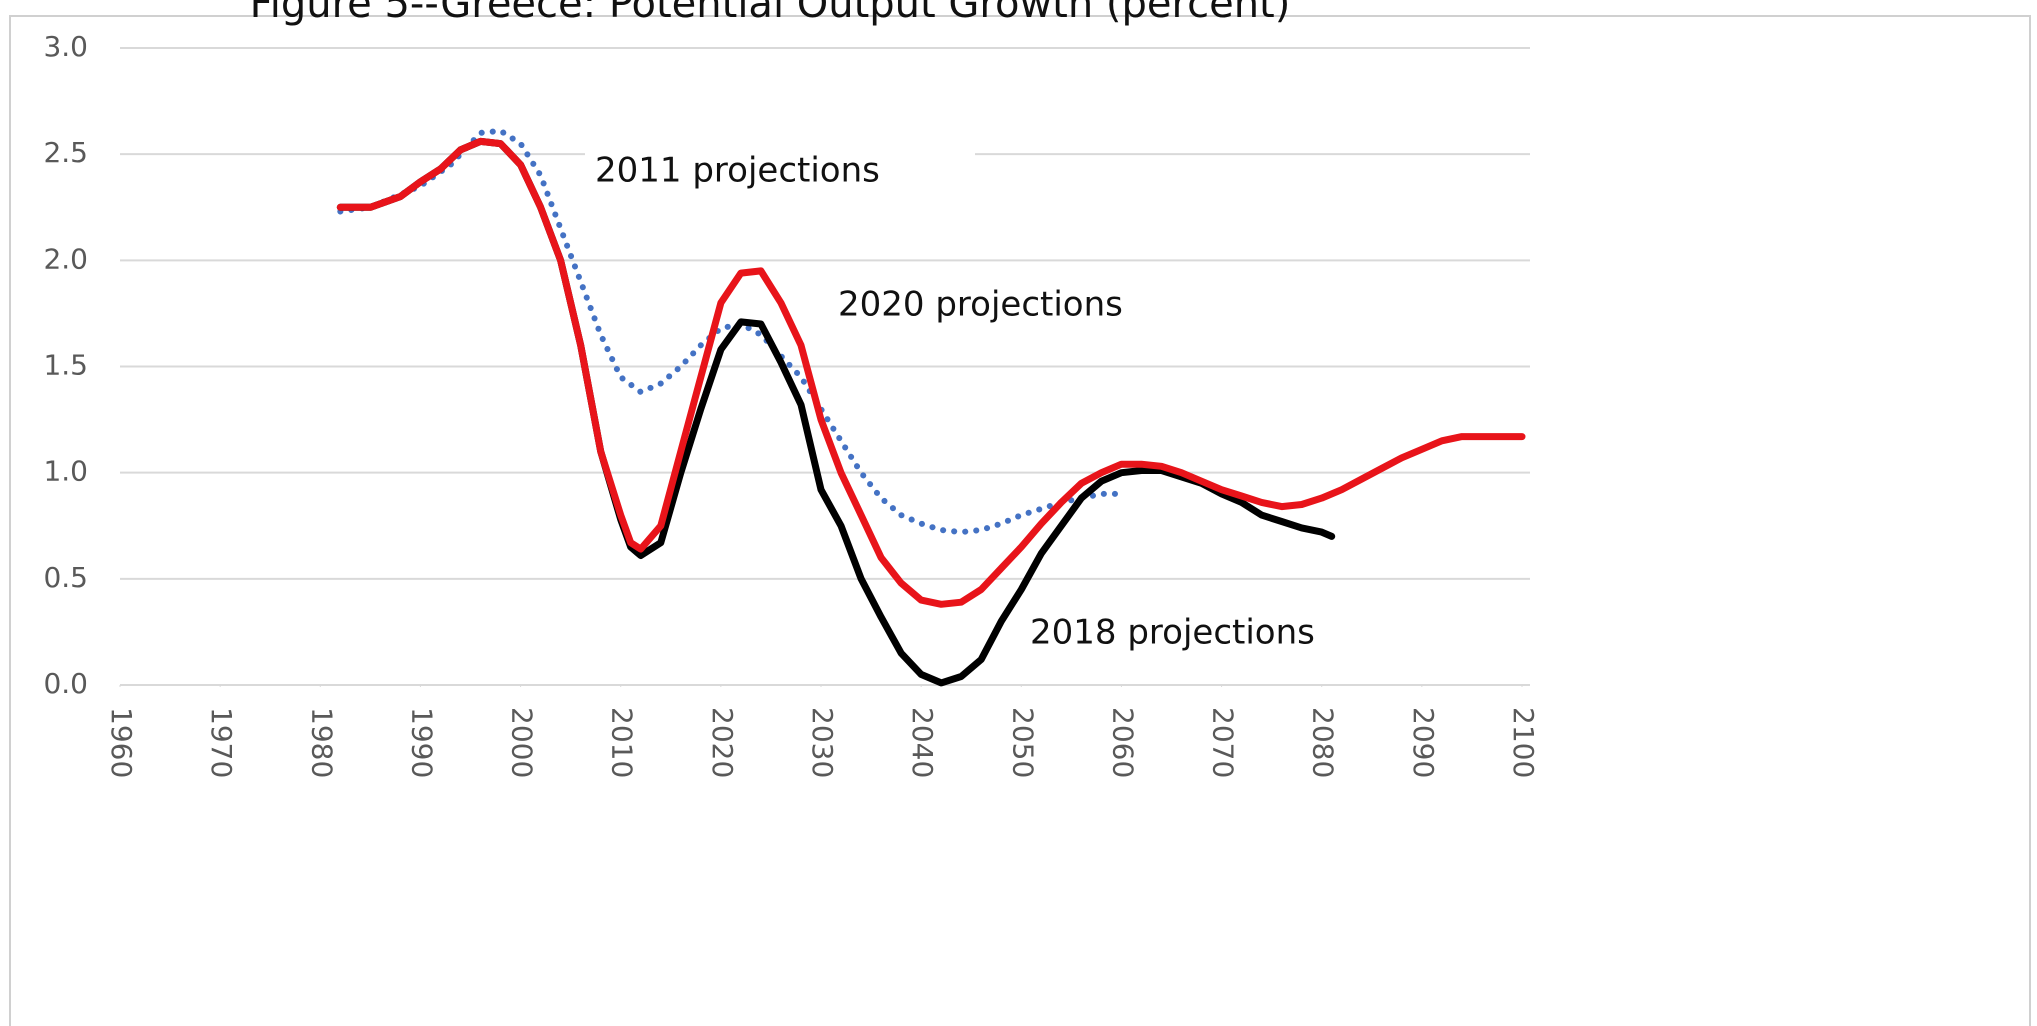 This screenshot has width=2037, height=1026. What do you see at coordinates (221, 742) in the screenshot?
I see `x-tick-label: 1970` at bounding box center [221, 742].